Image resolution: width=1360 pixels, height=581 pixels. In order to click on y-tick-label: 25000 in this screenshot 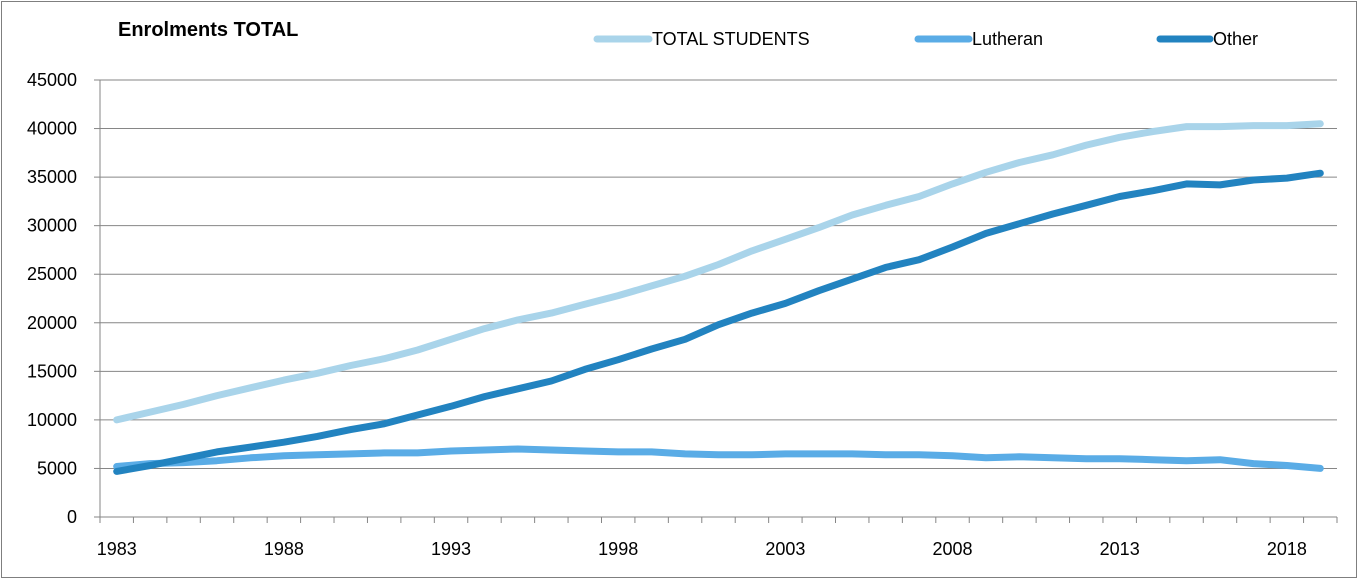, I will do `click(52, 274)`.